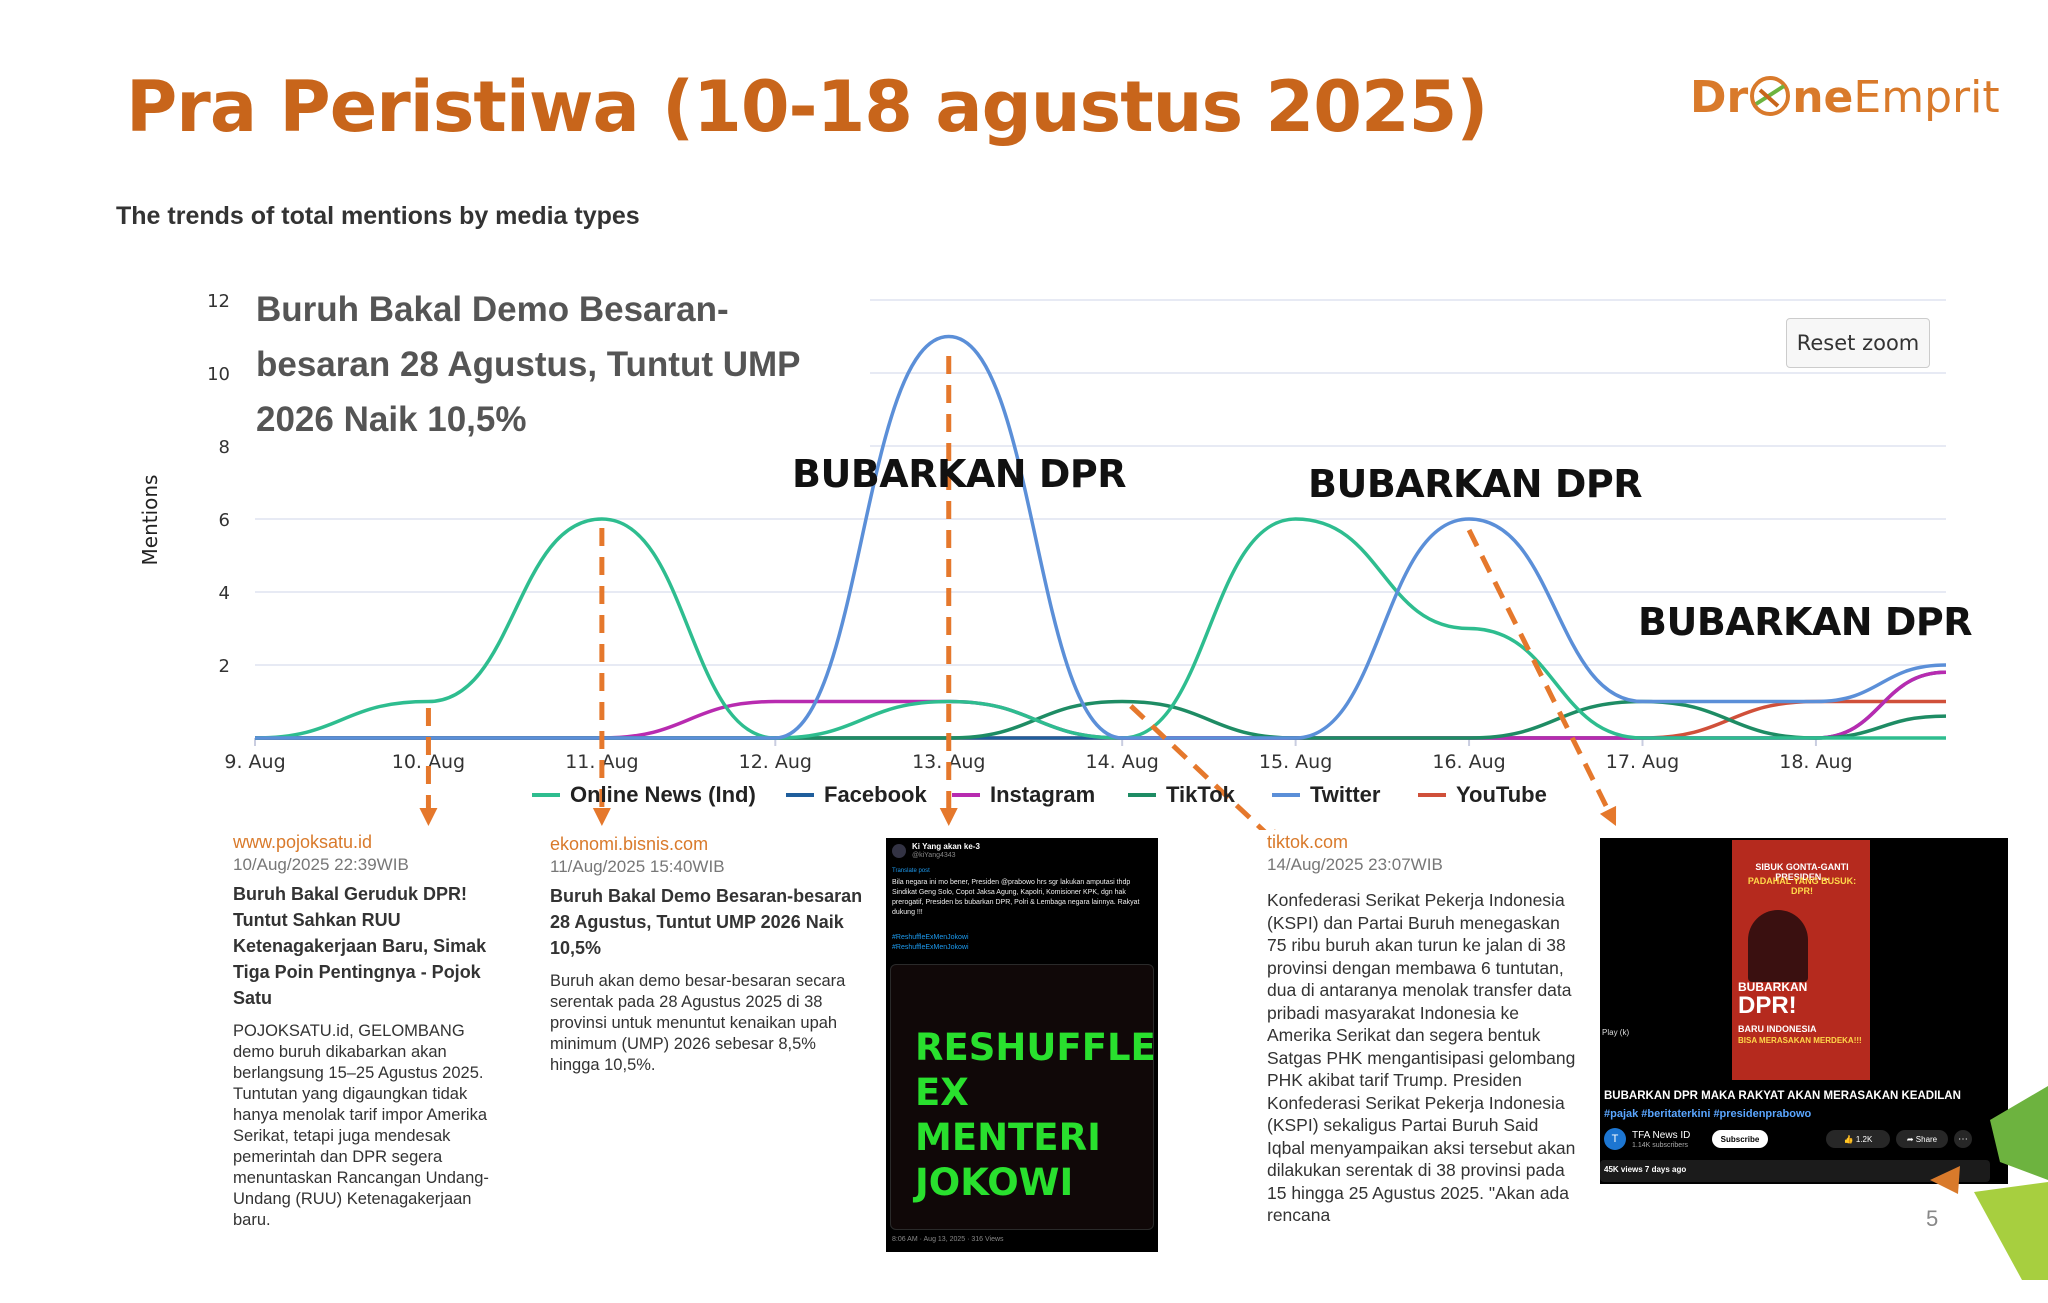  Describe the element at coordinates (321, 864) in the screenshot. I see `card-date: 10/Aug/2025 22:39WIB` at that location.